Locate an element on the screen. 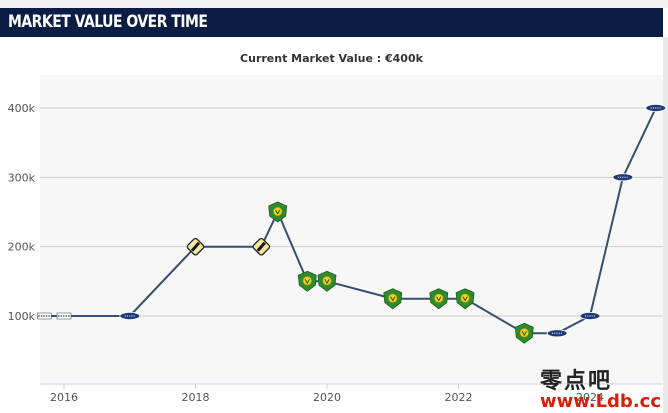  top-strip is located at coordinates (334, 4).